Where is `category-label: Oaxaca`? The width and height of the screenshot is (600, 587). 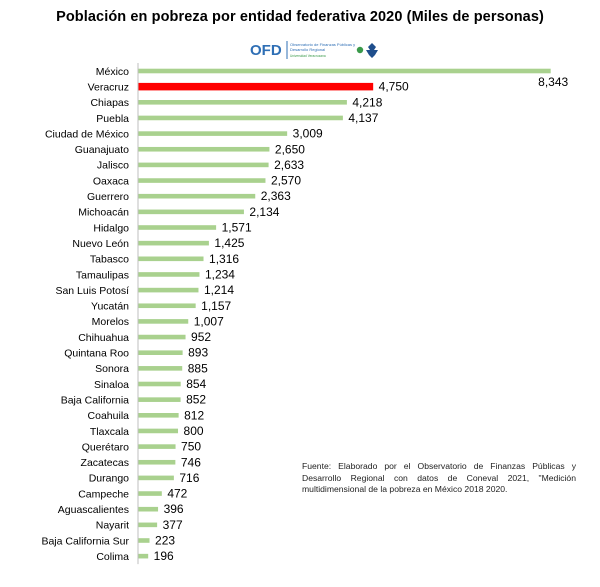
category-label: Oaxaca is located at coordinates (111, 181).